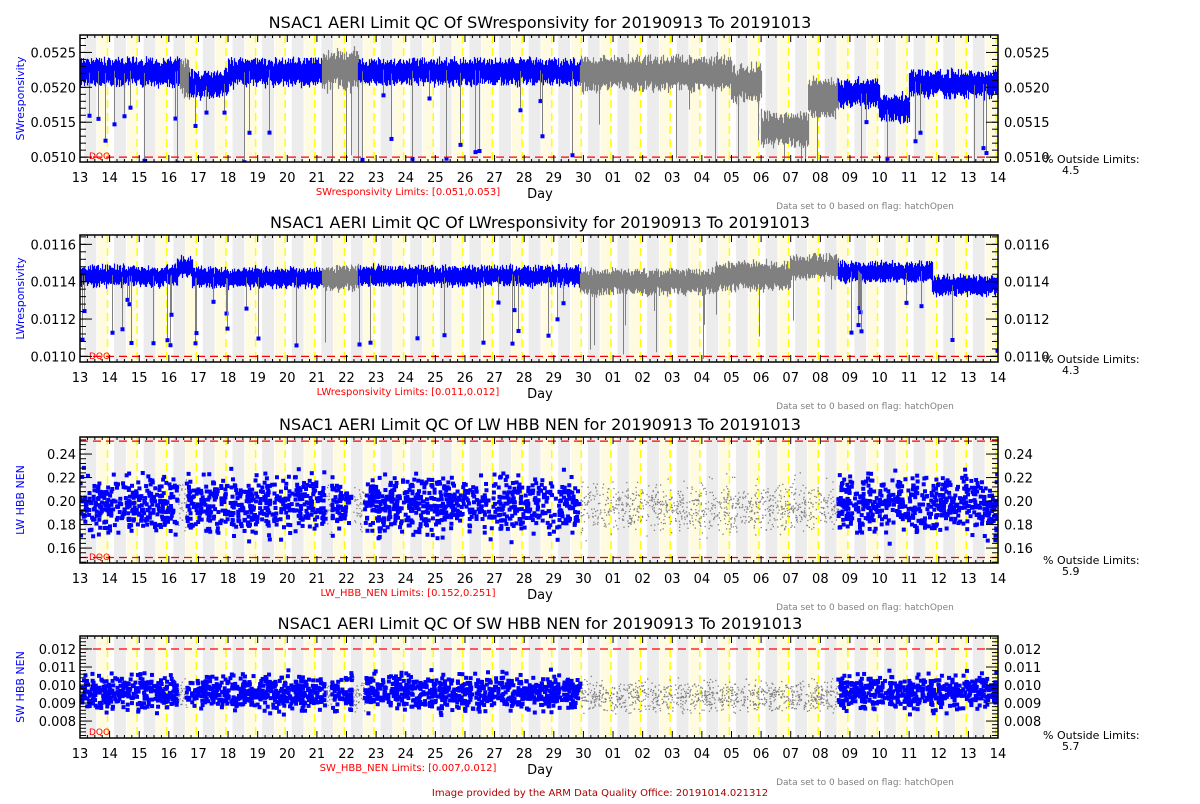 The width and height of the screenshot is (1200, 804). Describe the element at coordinates (731, 378) in the screenshot. I see `x-tick-label: 05` at that location.